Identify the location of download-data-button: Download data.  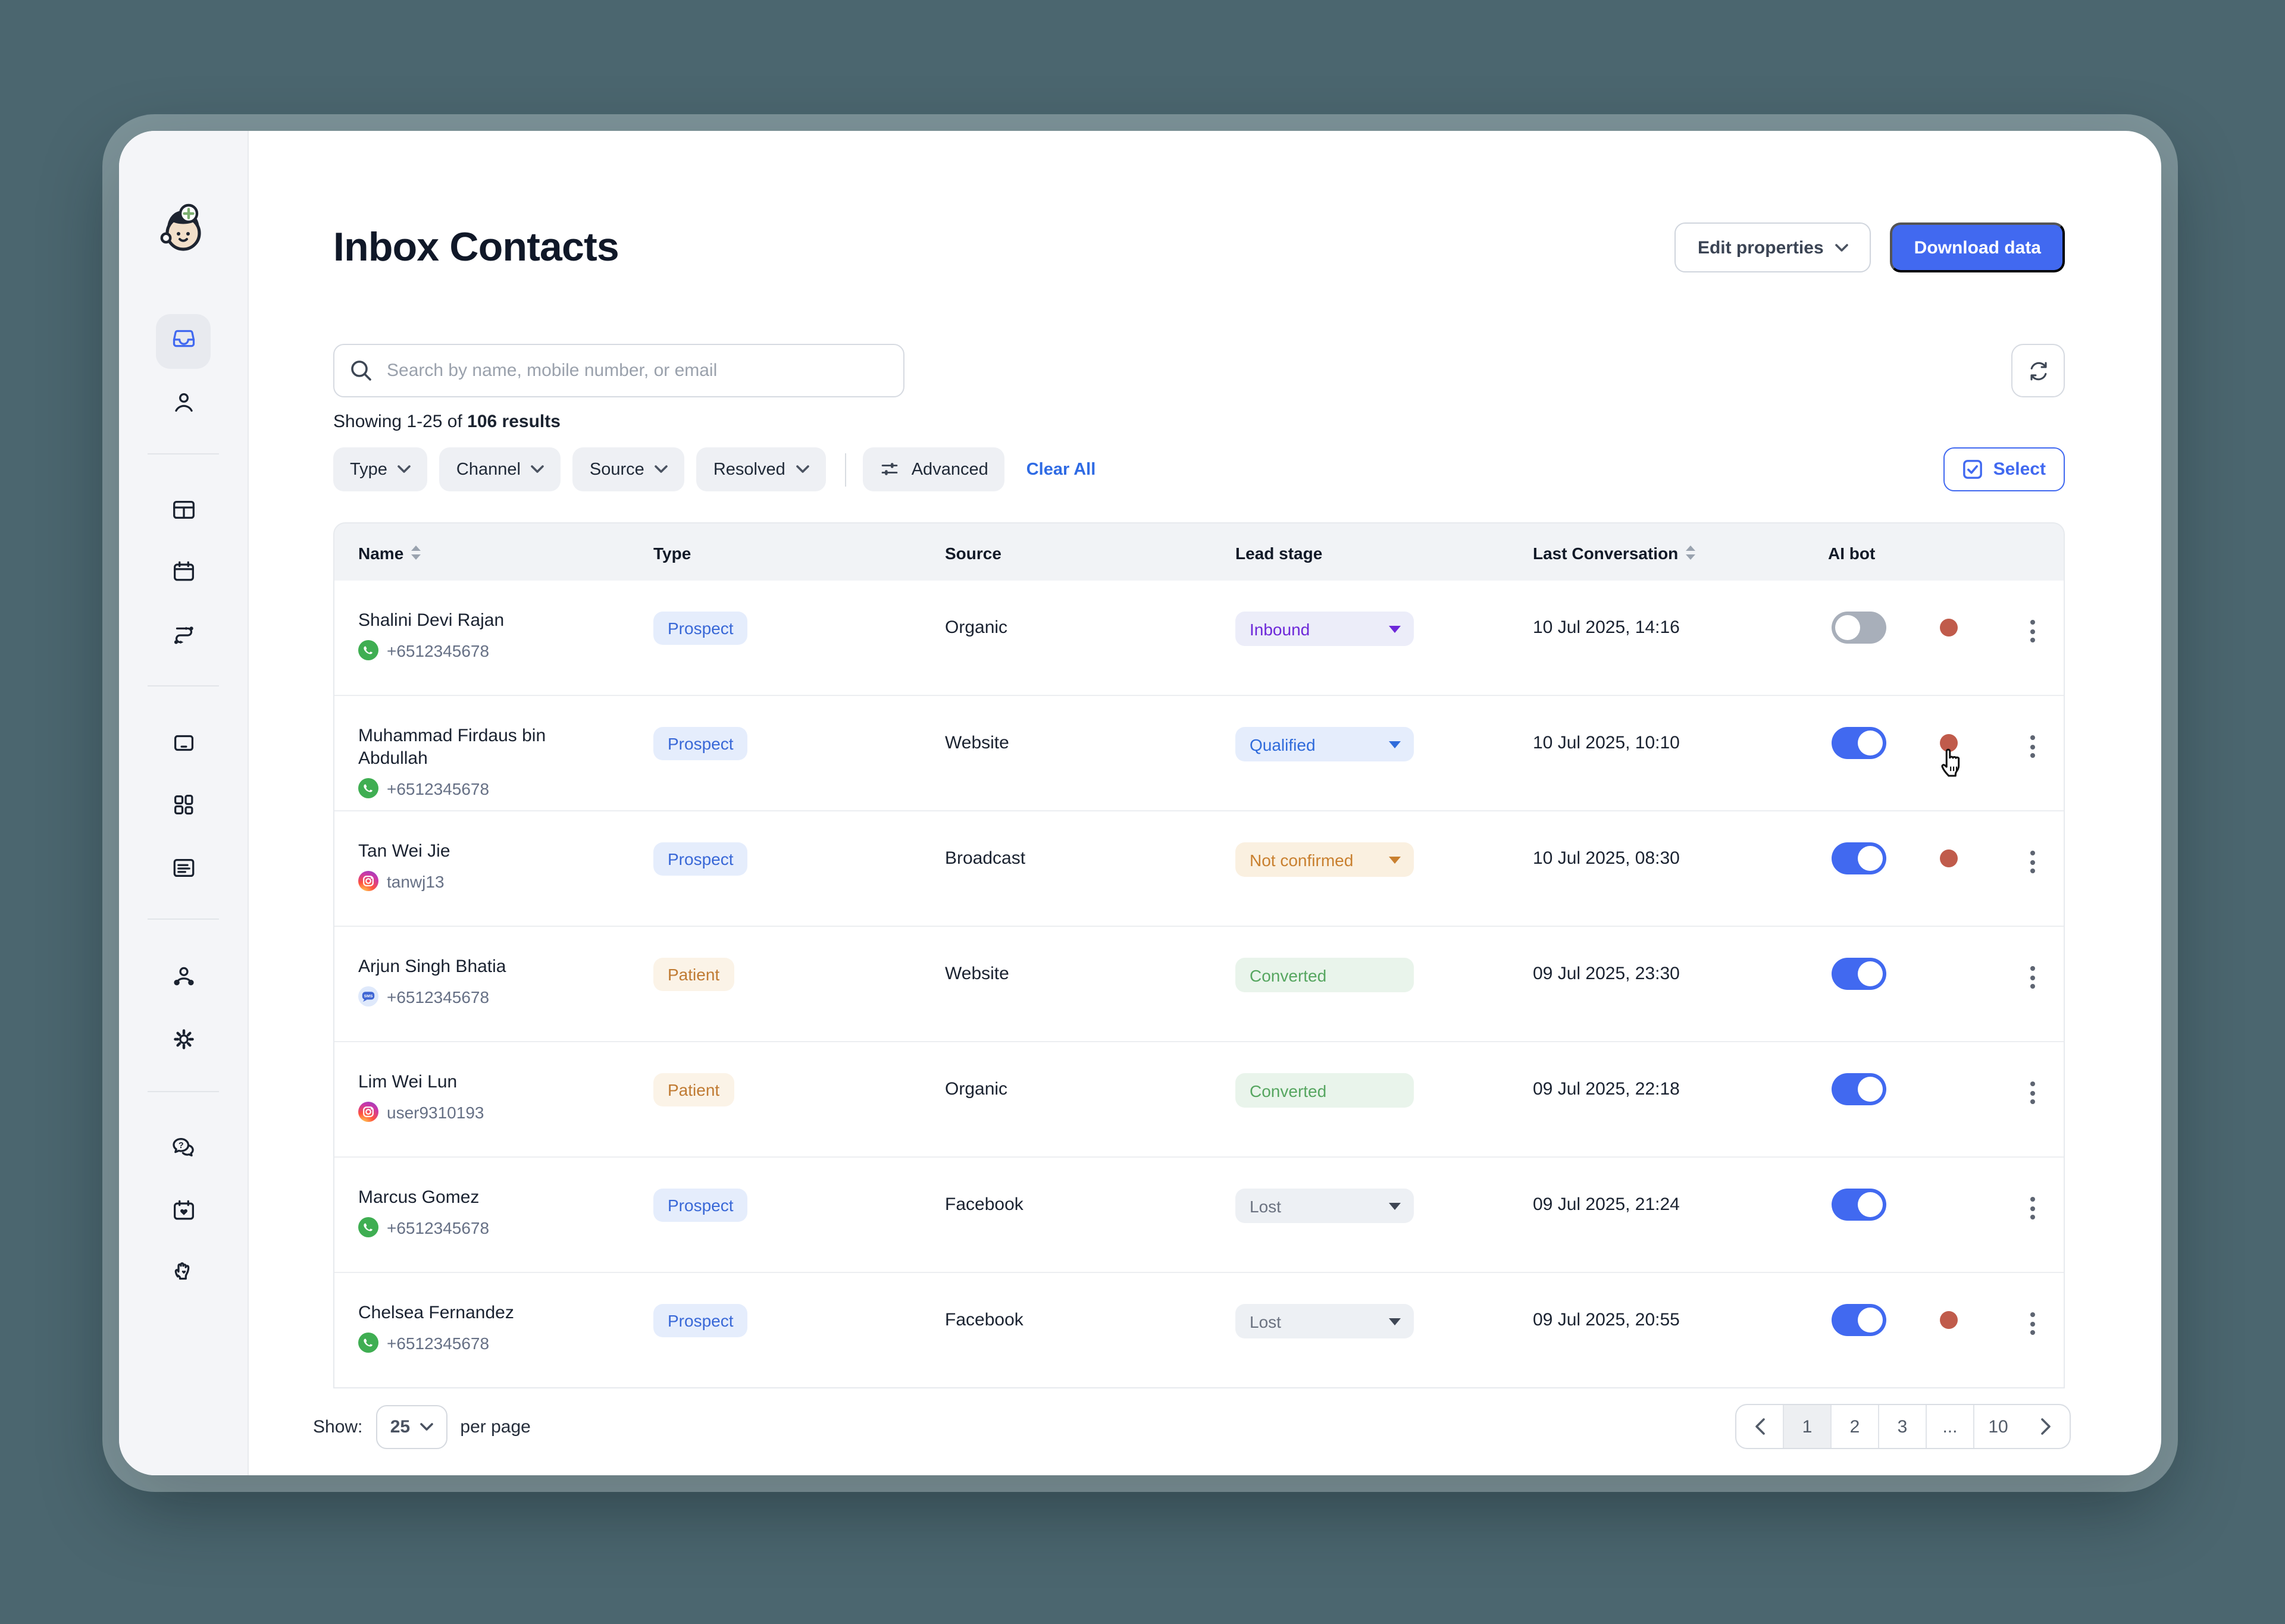
(1977, 247).